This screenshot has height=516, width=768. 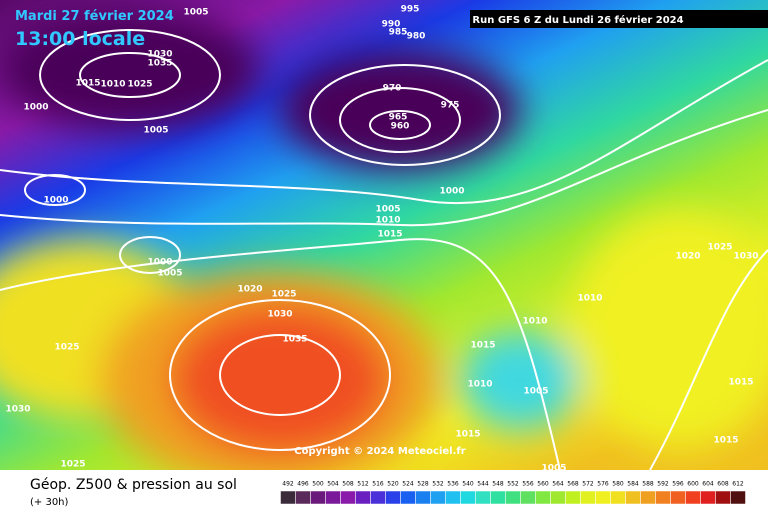 I want to click on scale-label: 548, so click(x=498, y=484).